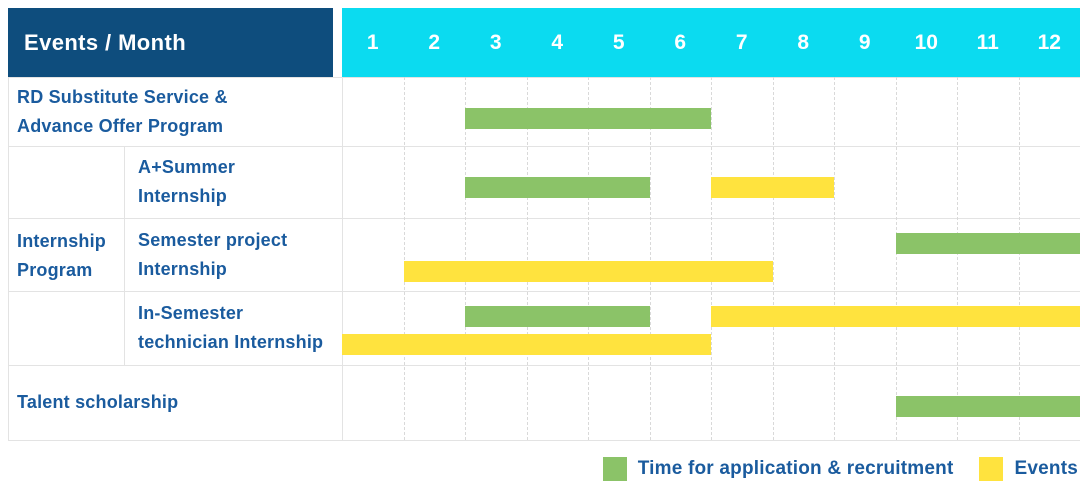 The height and width of the screenshot is (494, 1080). Describe the element at coordinates (233, 182) in the screenshot. I see `row-label-a-plus-summer-internship: A+Summer Internship` at that location.